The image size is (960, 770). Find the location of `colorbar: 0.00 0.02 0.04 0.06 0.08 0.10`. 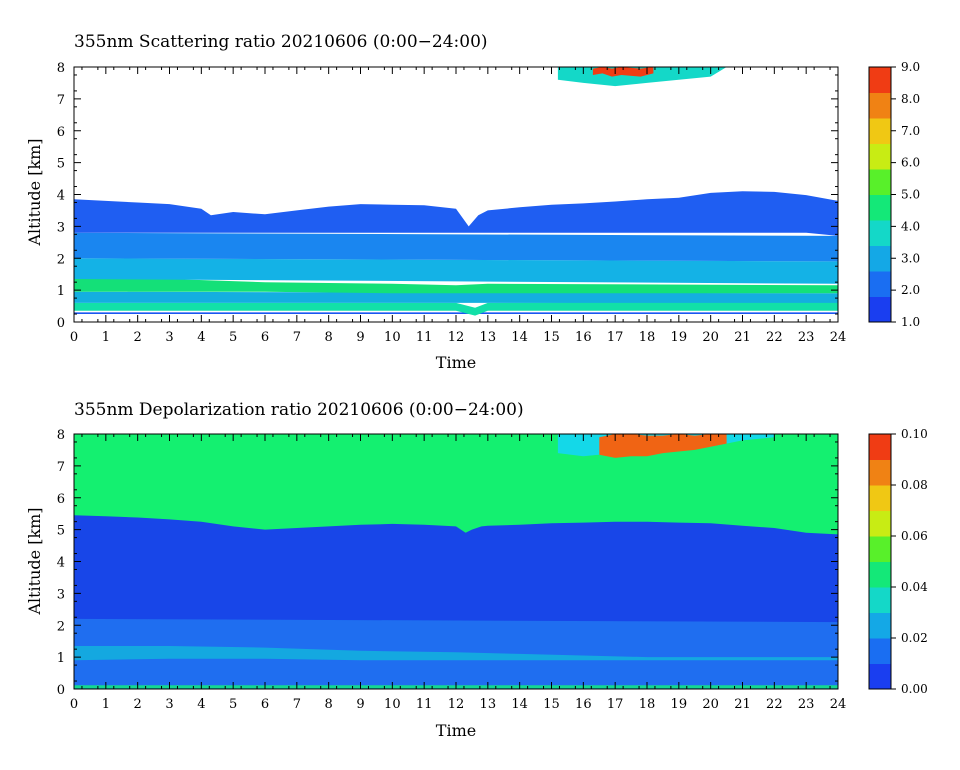

colorbar: 0.00 0.02 0.04 0.06 0.08 0.10 is located at coordinates (898, 561).